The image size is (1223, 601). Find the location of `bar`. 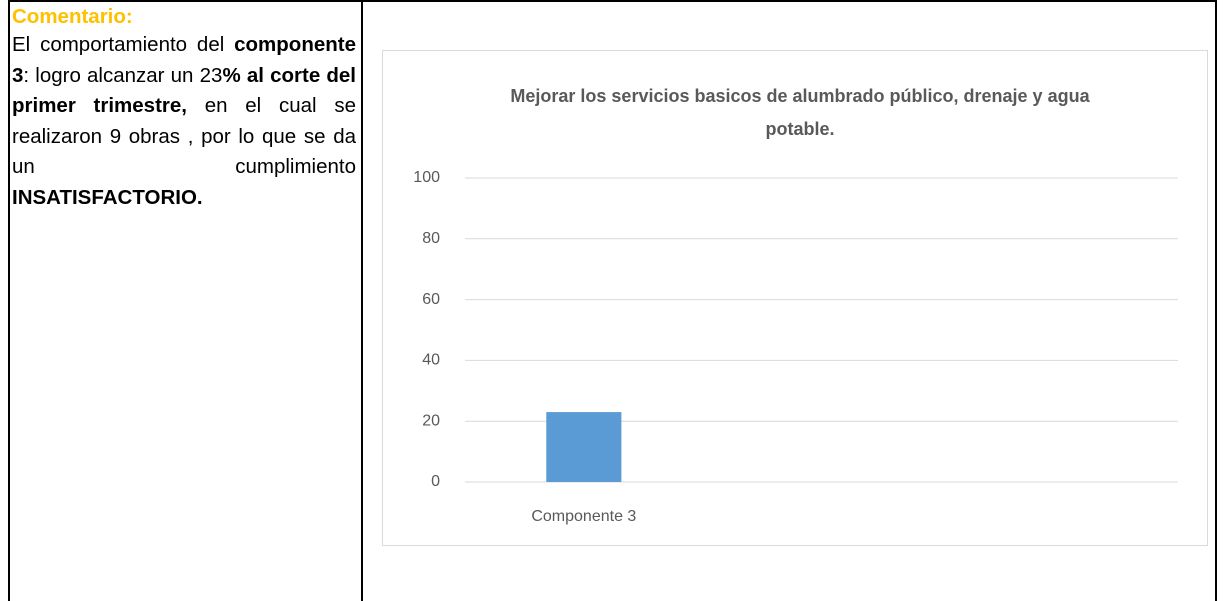

bar is located at coordinates (584, 447).